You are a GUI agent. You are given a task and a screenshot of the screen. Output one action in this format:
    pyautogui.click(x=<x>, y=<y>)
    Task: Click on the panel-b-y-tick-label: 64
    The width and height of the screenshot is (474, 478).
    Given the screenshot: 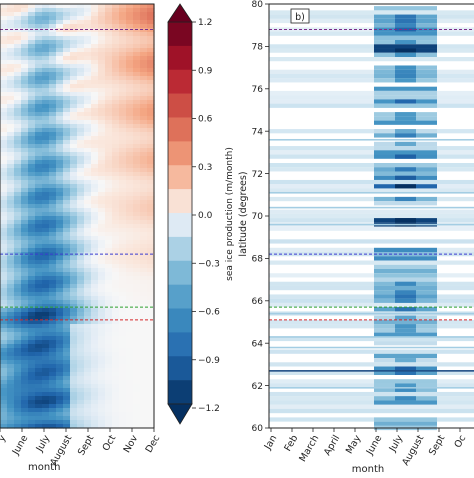 What is the action you would take?
    pyautogui.click(x=258, y=344)
    